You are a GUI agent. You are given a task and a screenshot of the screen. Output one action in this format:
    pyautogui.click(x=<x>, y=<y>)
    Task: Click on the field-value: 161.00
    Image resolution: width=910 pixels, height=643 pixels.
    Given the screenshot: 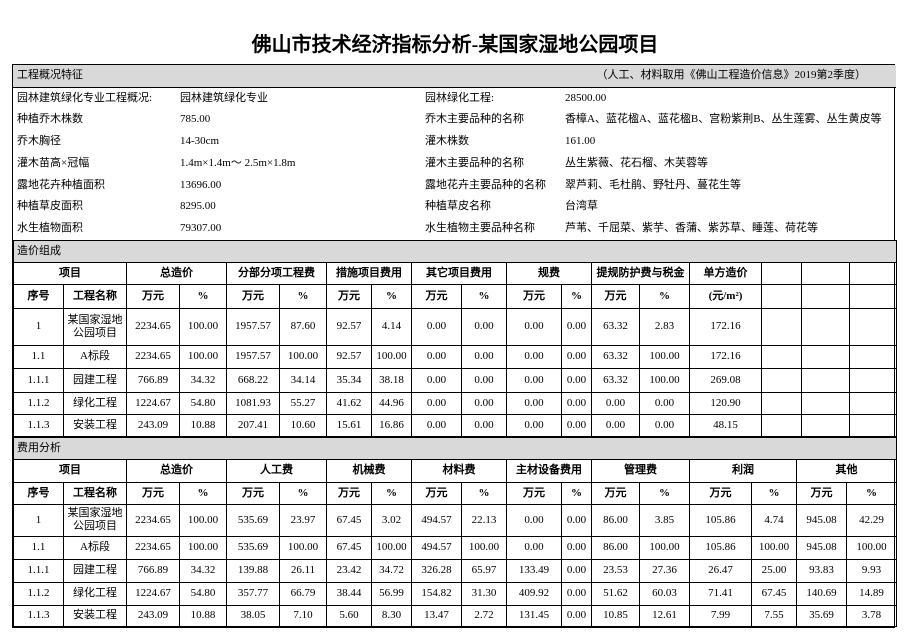 What is the action you would take?
    pyautogui.click(x=580, y=140)
    